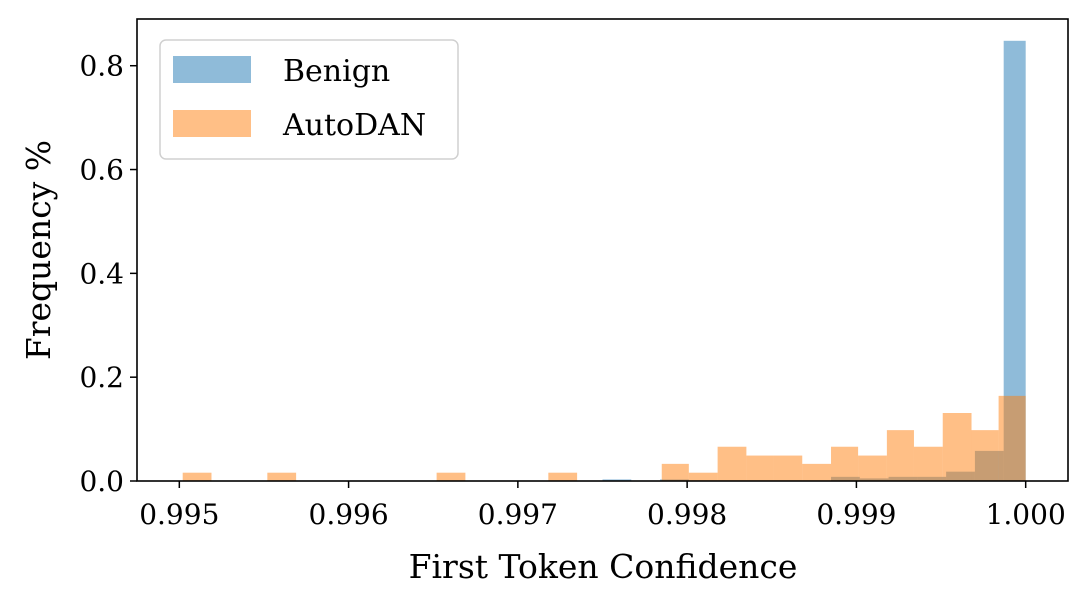 The width and height of the screenshot is (1089, 606). What do you see at coordinates (101, 170) in the screenshot?
I see `y-tick-label: 0.6` at bounding box center [101, 170].